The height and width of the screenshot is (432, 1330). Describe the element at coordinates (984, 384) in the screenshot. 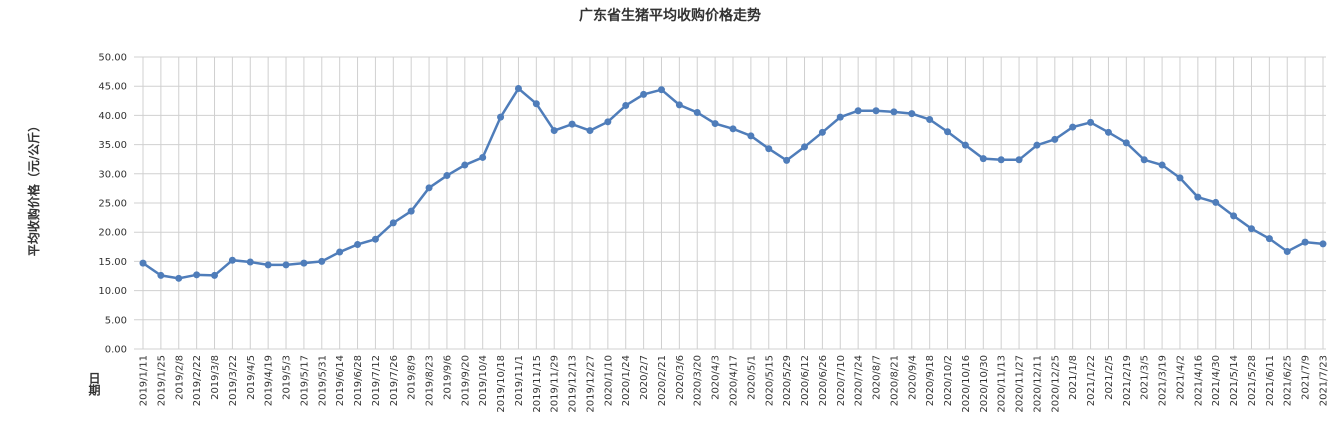

I see `x-tick-label: 2020/10/30` at that location.